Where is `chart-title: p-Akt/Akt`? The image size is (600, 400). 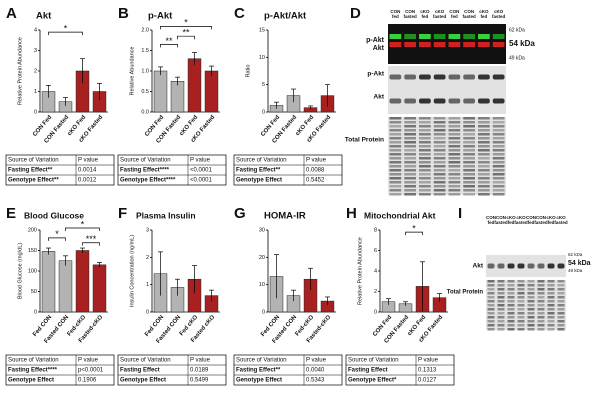
chart-title: p-Akt/Akt is located at coordinates (285, 16).